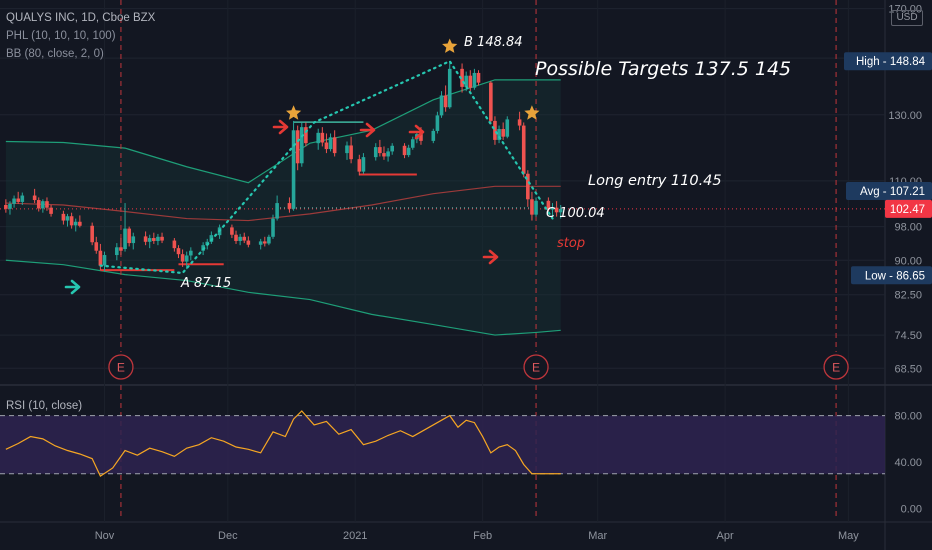 Image resolution: width=932 pixels, height=550 pixels. What do you see at coordinates (493, 42) in the screenshot?
I see `annotation-point-b: B 148.84` at bounding box center [493, 42].